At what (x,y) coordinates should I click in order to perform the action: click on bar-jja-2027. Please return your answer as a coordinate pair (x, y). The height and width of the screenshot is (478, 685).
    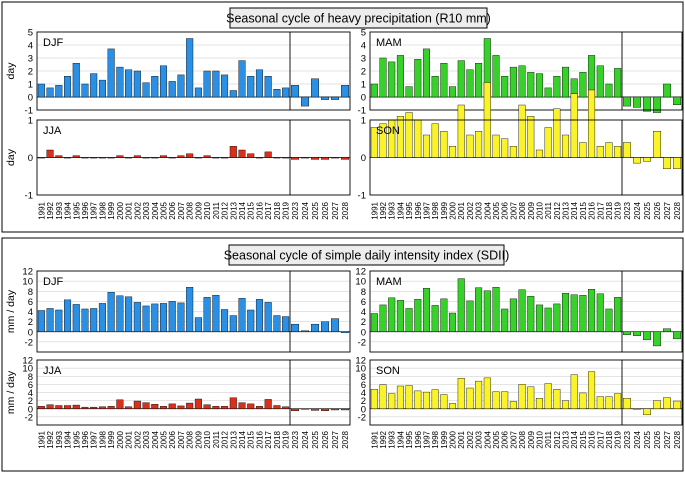
    Looking at the image, I should click on (335, 158).